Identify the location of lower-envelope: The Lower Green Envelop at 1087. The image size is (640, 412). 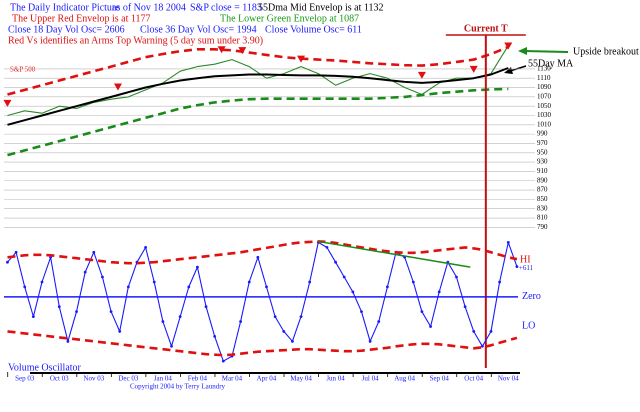
(289, 18).